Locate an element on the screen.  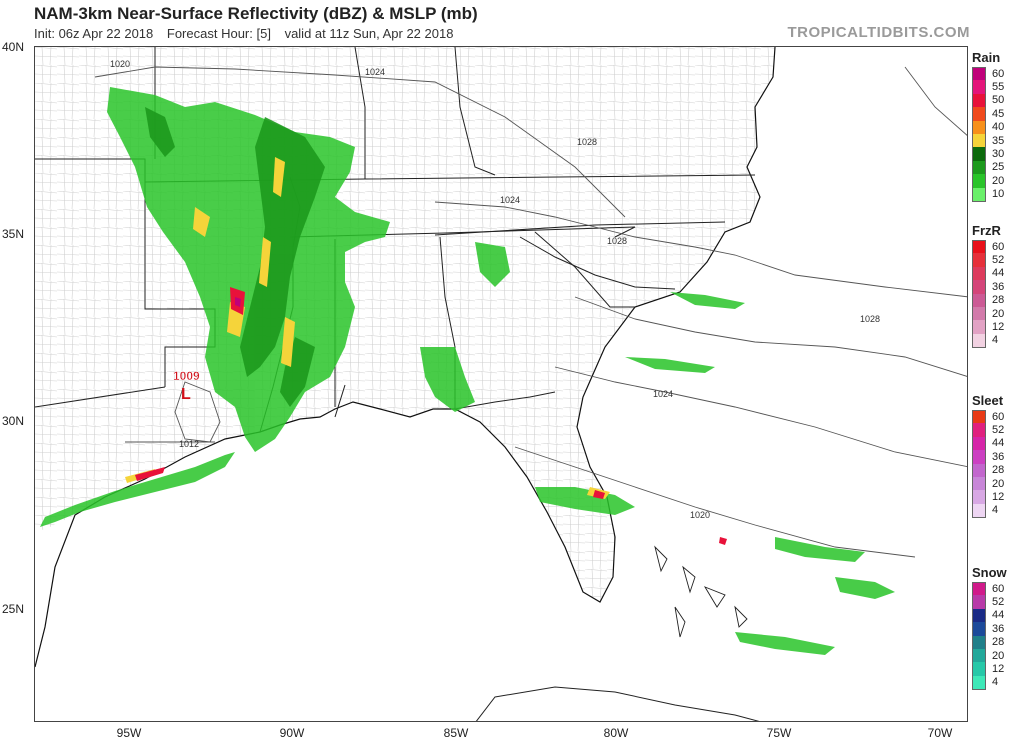
legend-level: 55 is located at coordinates (988, 87).